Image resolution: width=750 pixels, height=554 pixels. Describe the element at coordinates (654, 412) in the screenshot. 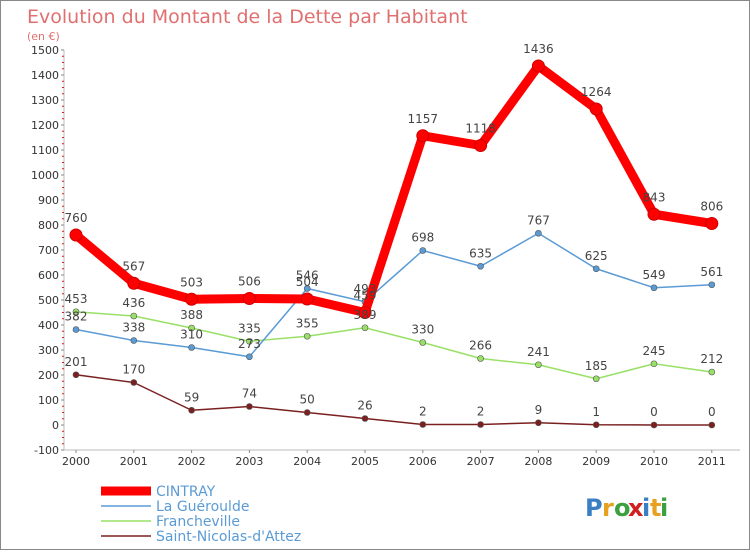

I see `data-label: 0` at that location.